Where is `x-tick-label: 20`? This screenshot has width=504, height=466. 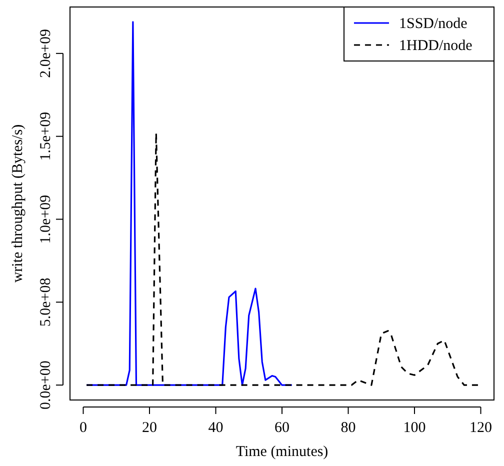
x-tick-label: 20 is located at coordinates (149, 428).